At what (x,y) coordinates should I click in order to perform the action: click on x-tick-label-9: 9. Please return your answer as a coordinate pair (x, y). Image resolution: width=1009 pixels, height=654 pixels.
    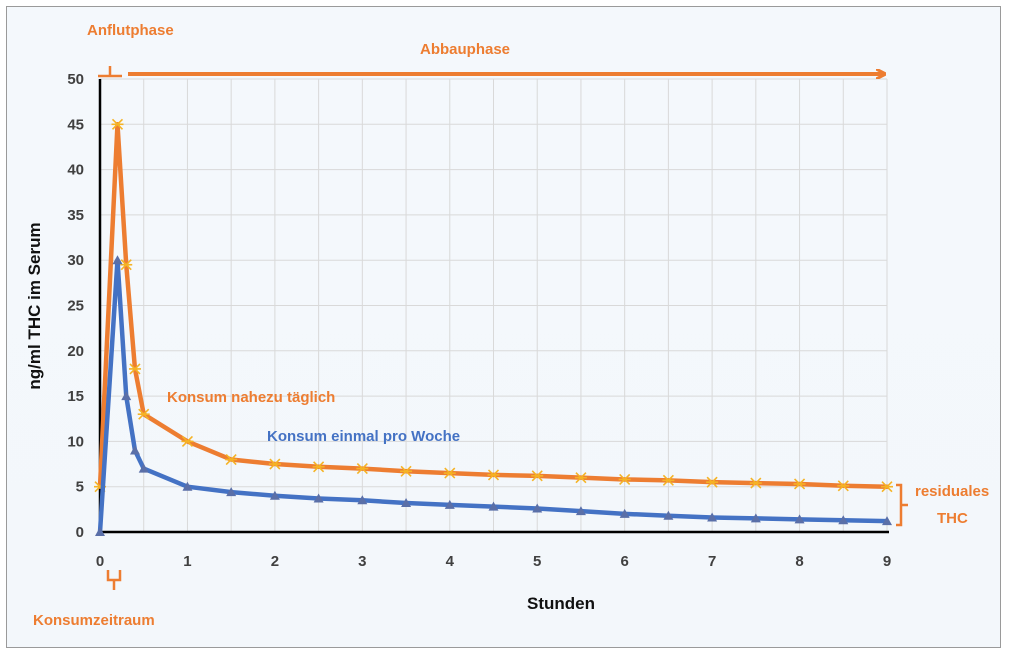
    Looking at the image, I should click on (887, 561).